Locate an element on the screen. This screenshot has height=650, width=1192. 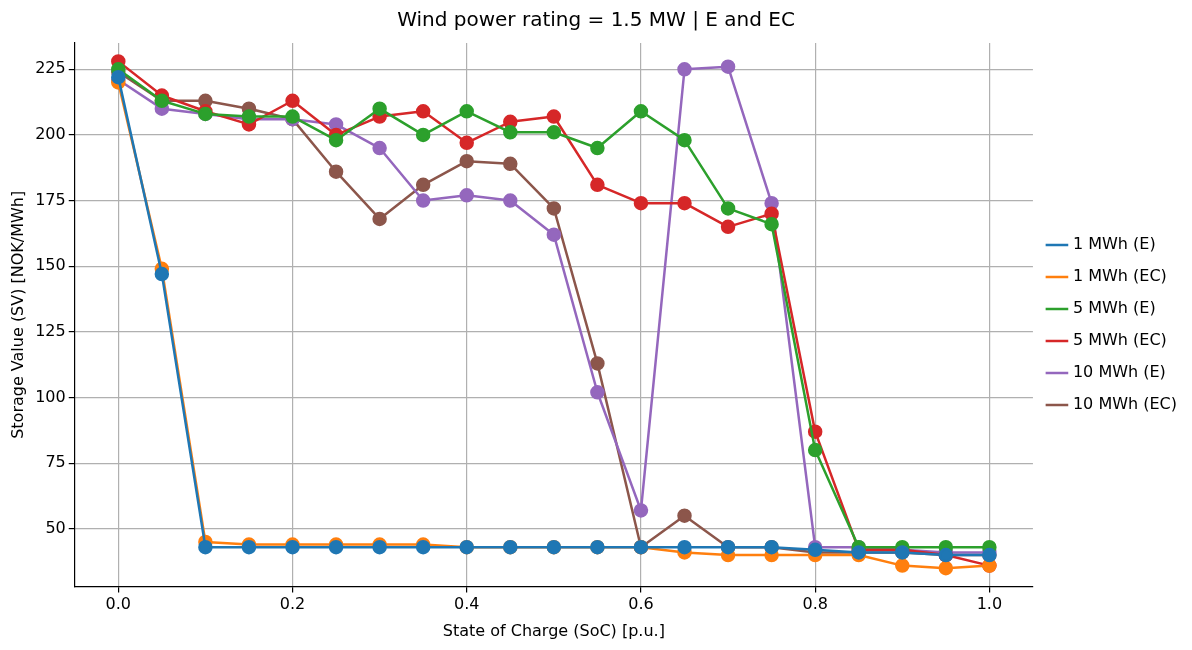
x-tick-label: 0.4 is located at coordinates (467, 604).